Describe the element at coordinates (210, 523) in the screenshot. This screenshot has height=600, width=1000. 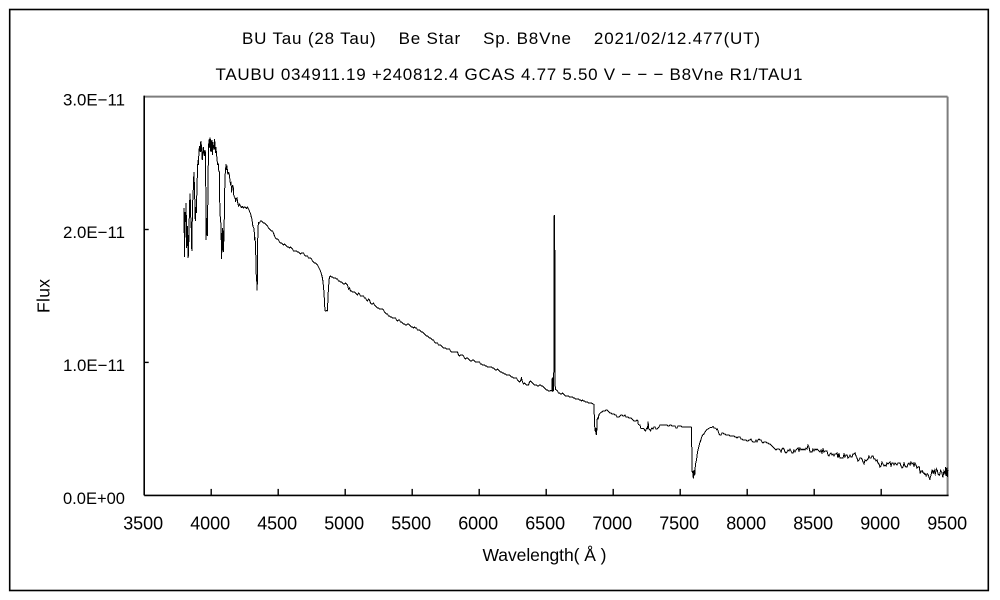
I see `svg-text: 4000` at that location.